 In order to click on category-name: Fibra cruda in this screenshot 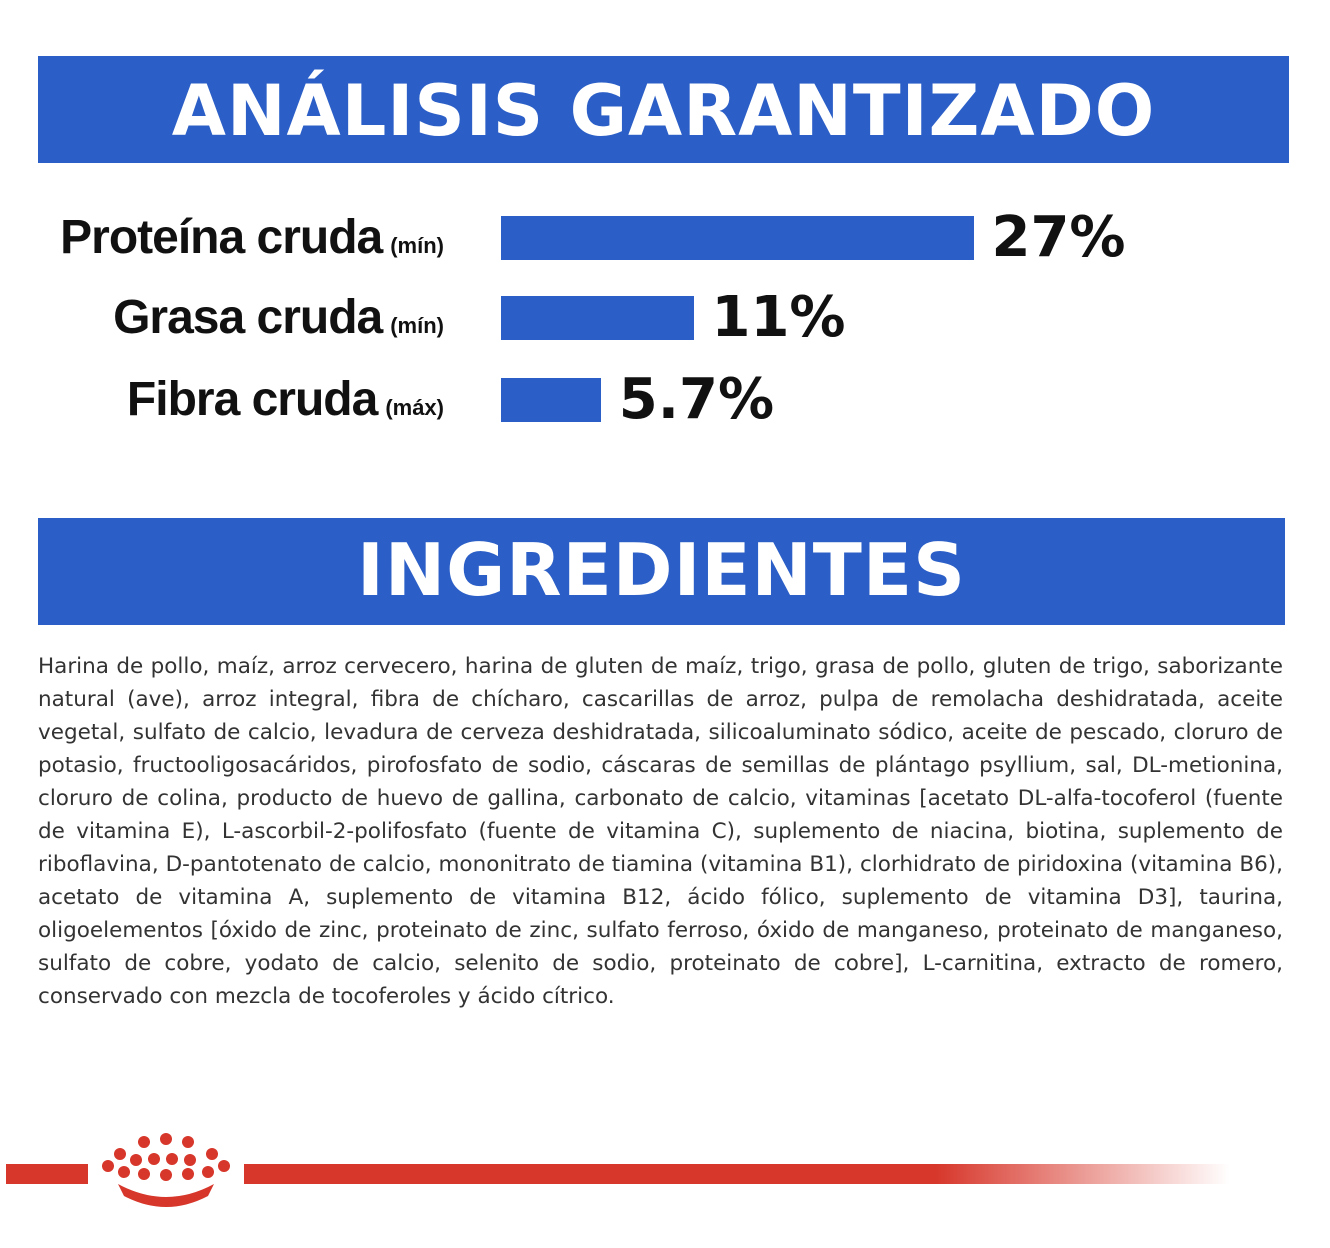, I will do `click(252, 399)`.